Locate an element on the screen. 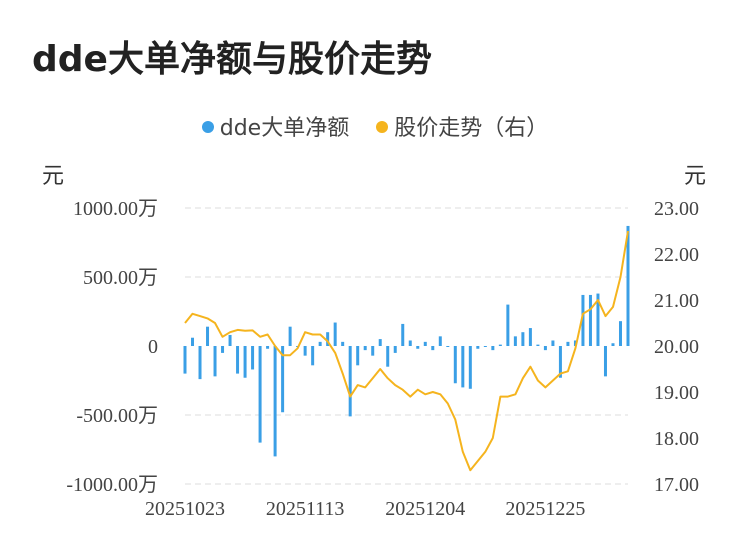 The image size is (750, 558). right-tick-label: 19.00 is located at coordinates (676, 393).